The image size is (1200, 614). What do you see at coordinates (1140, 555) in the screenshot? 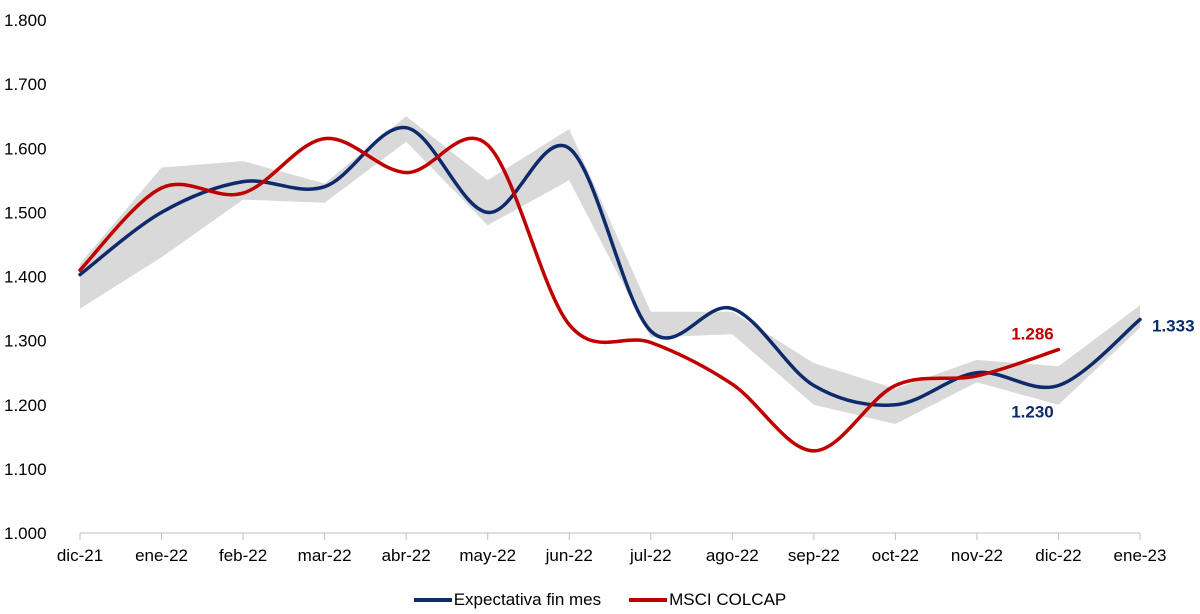
I see `x-tick-label: ene-23` at bounding box center [1140, 555].